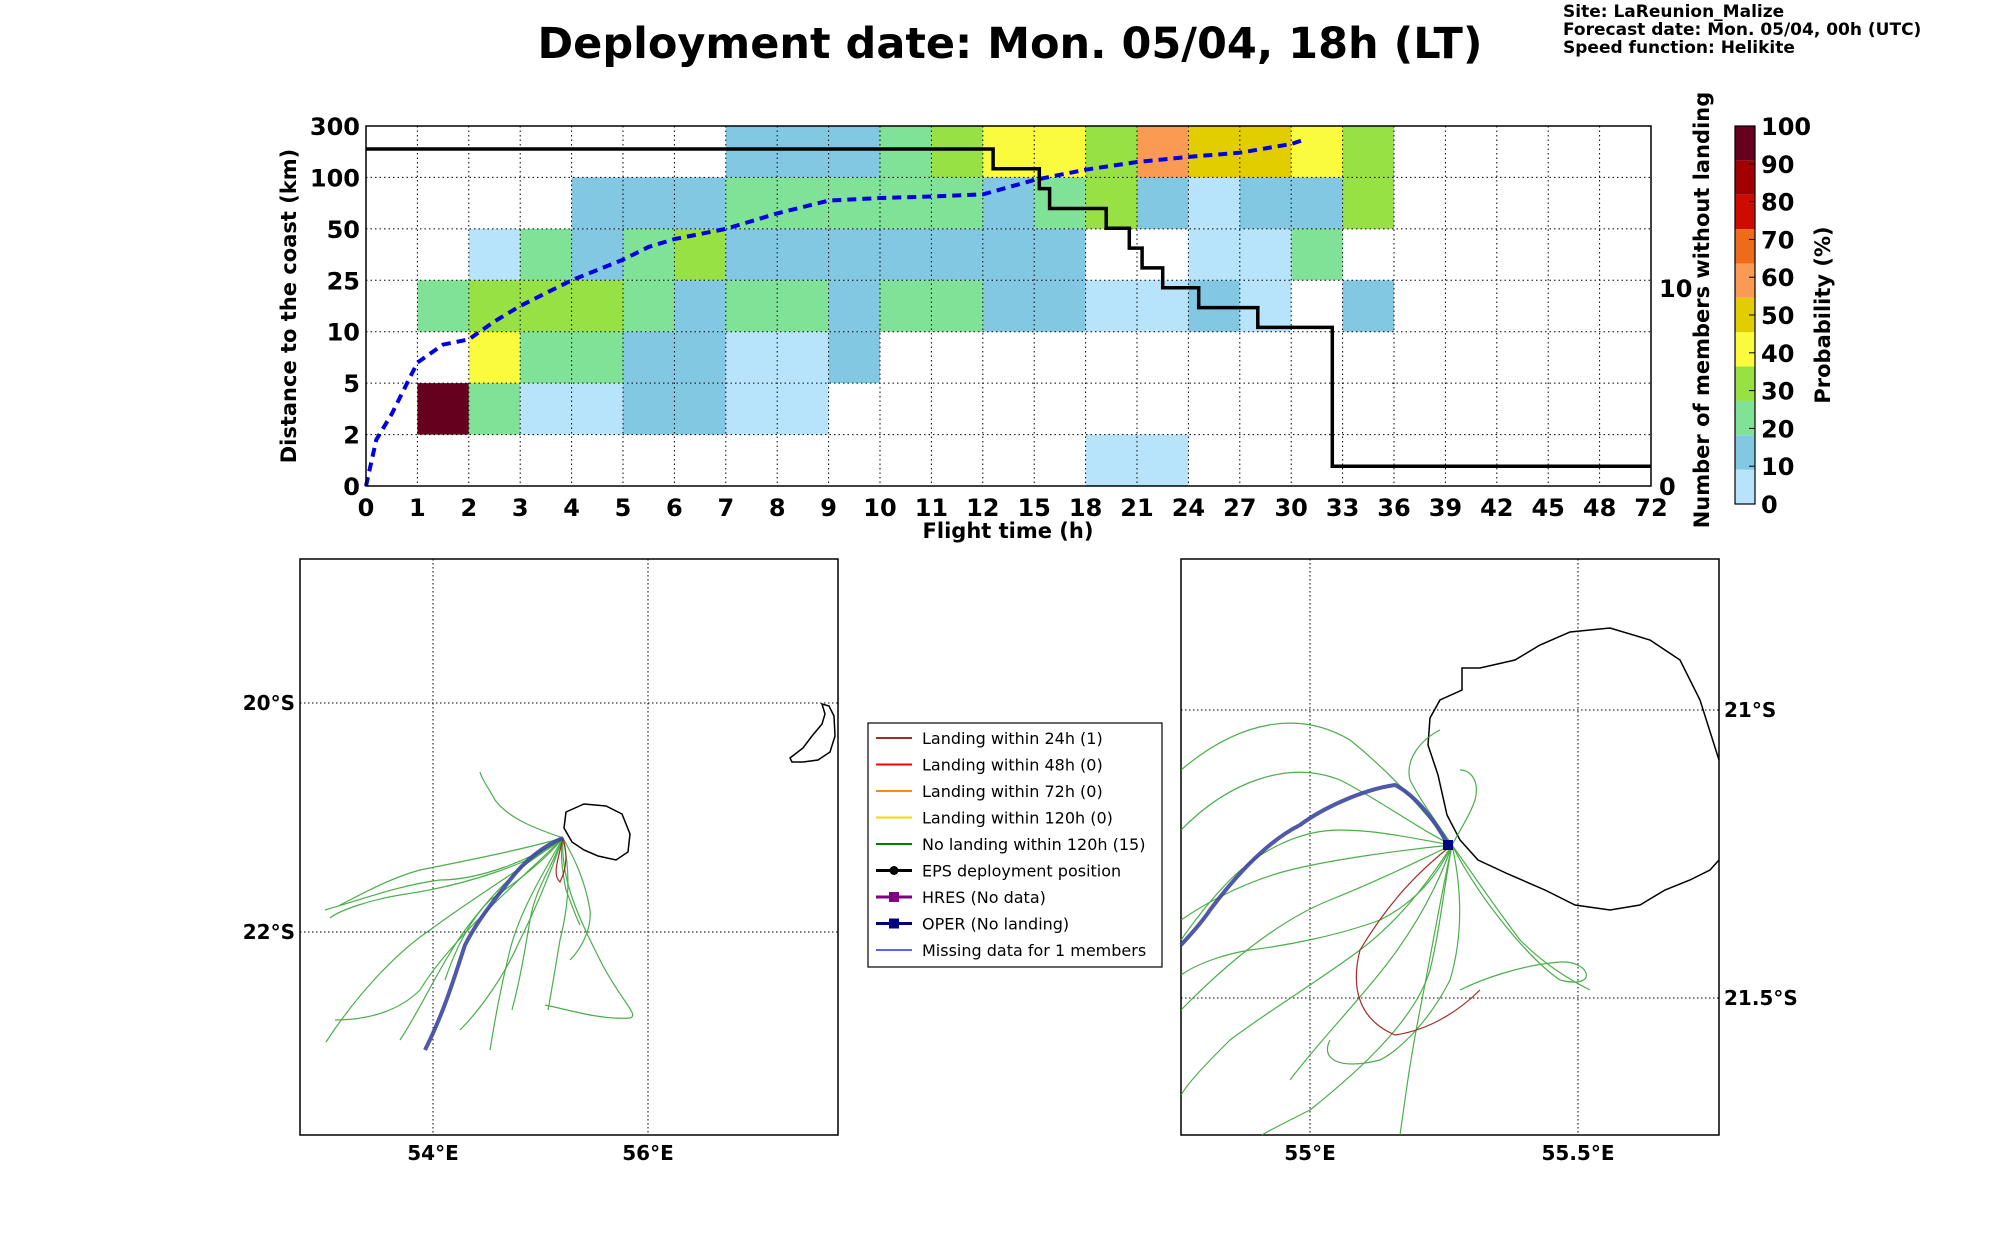 This screenshot has height=1254, width=2000. What do you see at coordinates (1009, 44) in the screenshot?
I see `figure-title: Deployment date: Mon. 05/04, 18h (LT)` at bounding box center [1009, 44].